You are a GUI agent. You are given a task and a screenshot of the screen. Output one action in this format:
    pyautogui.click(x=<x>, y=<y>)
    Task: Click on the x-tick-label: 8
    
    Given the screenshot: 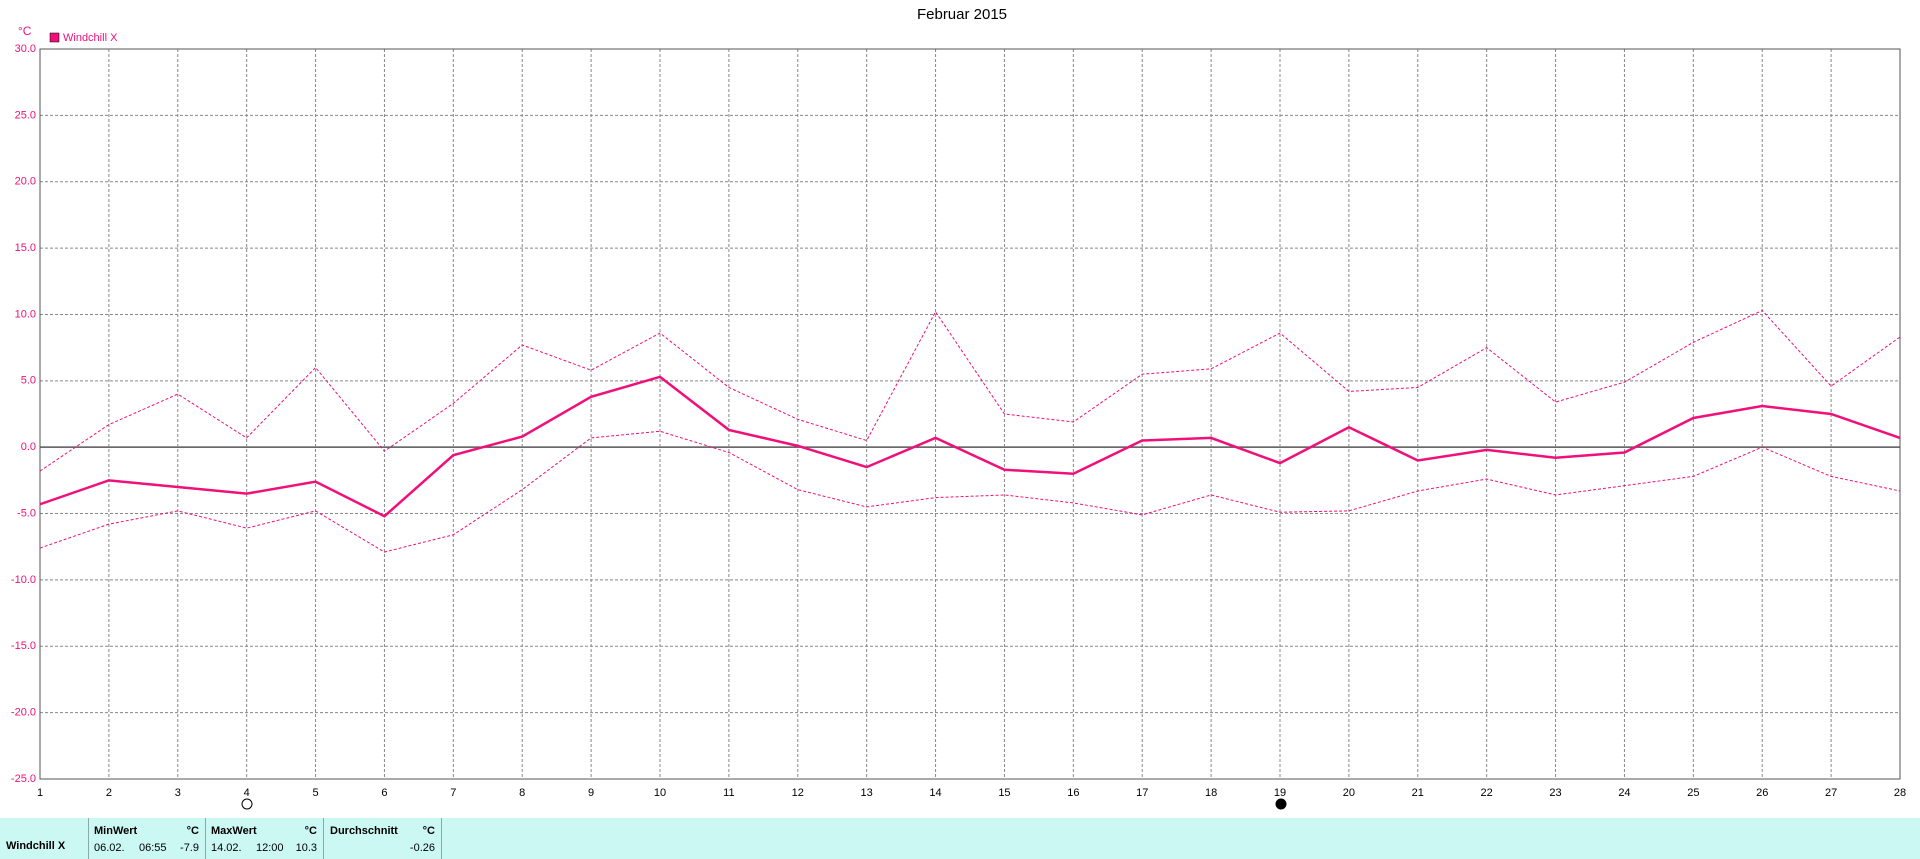 What is the action you would take?
    pyautogui.click(x=522, y=793)
    